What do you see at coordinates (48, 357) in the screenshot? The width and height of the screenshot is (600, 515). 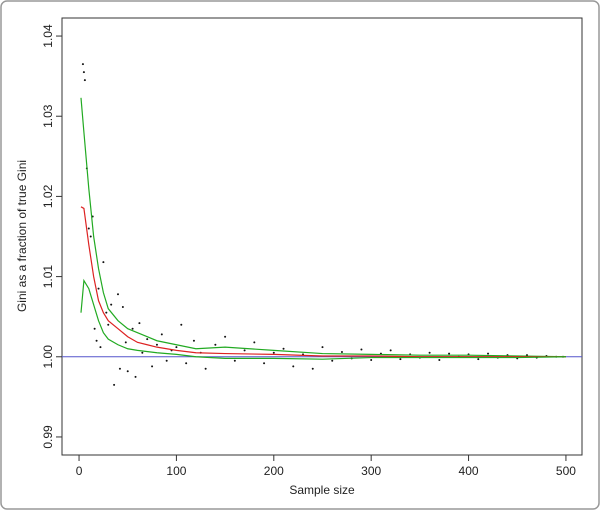 I see `y-tick-label: 1.00` at bounding box center [48, 357].